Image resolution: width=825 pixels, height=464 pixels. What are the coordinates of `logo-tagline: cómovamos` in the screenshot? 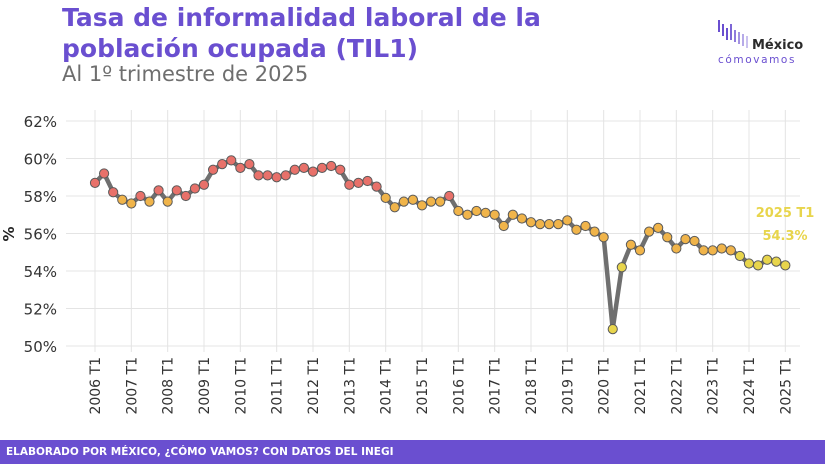 It's located at (757, 60).